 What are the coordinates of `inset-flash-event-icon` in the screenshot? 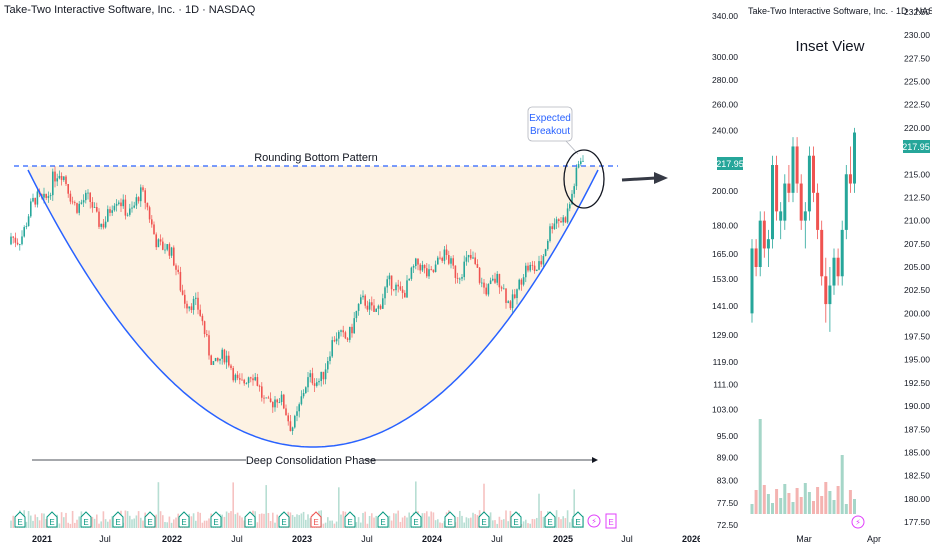 It's located at (858, 522).